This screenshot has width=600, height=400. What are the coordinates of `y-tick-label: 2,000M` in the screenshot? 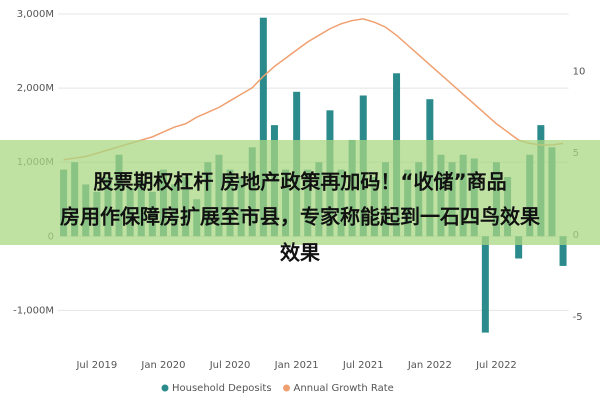 It's located at (35, 88).